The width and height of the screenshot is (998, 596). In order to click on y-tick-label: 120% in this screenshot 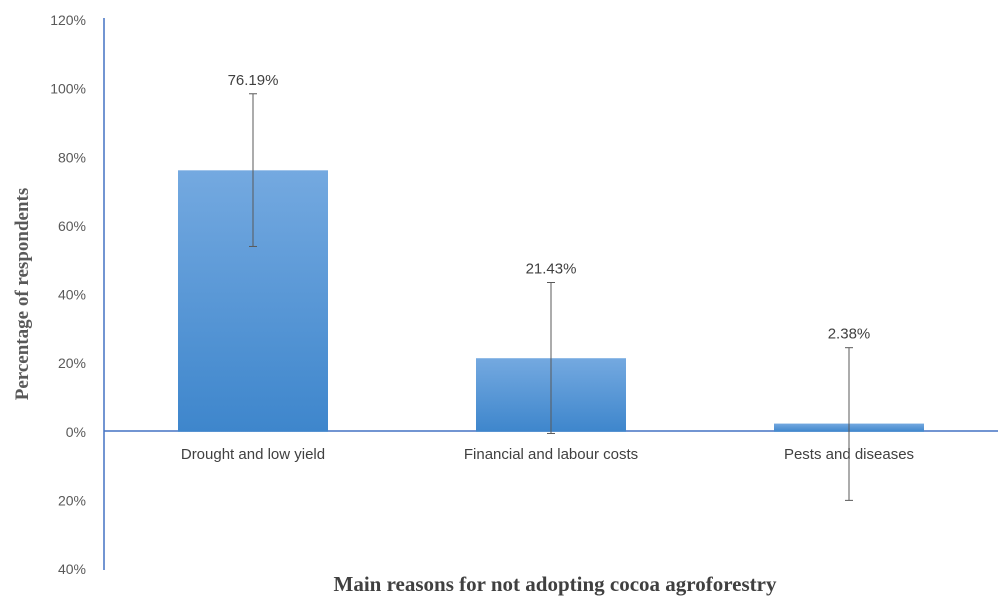, I will do `click(68, 20)`.